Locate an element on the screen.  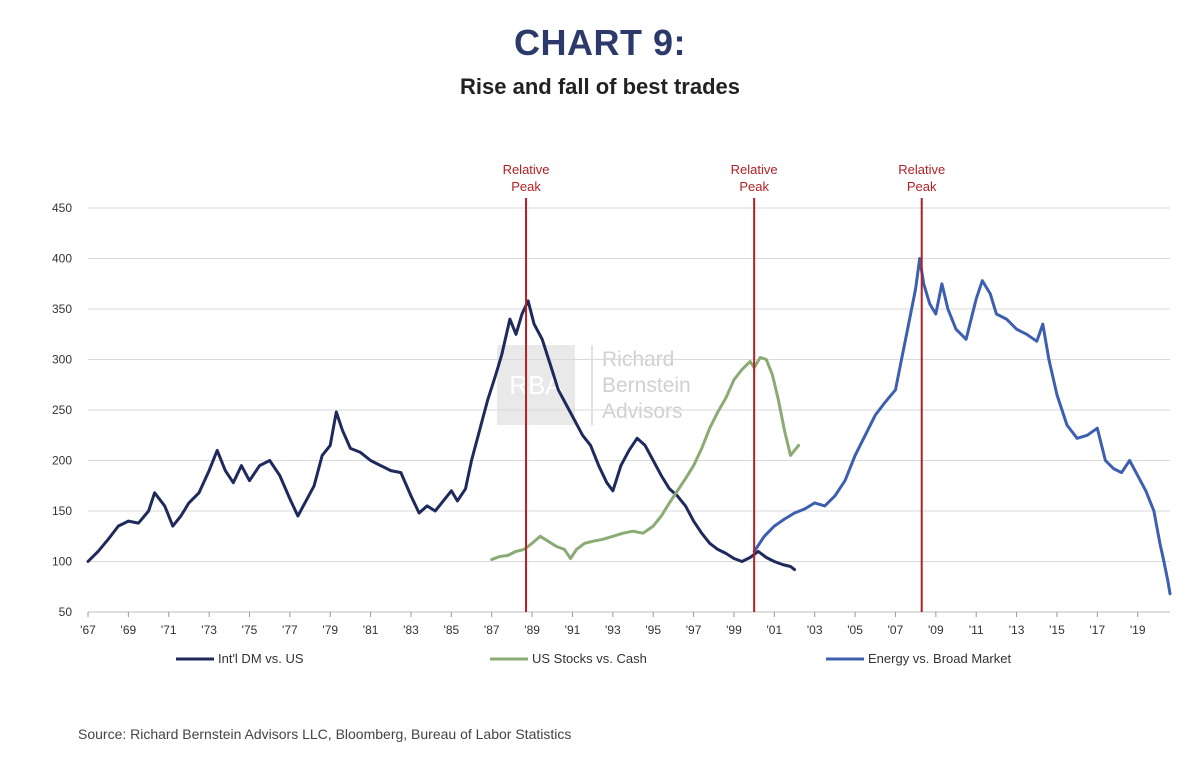
y-tick-label: 200 is located at coordinates (62, 461).